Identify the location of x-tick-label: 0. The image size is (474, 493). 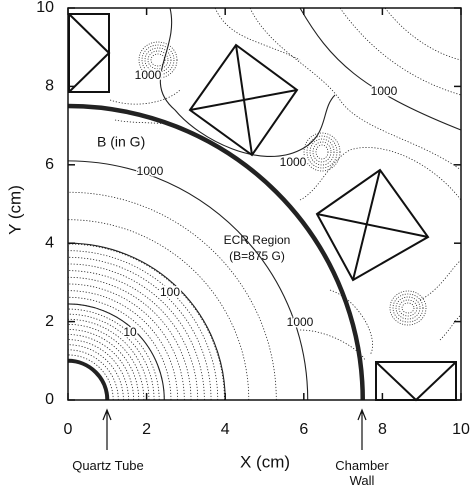
(68, 429).